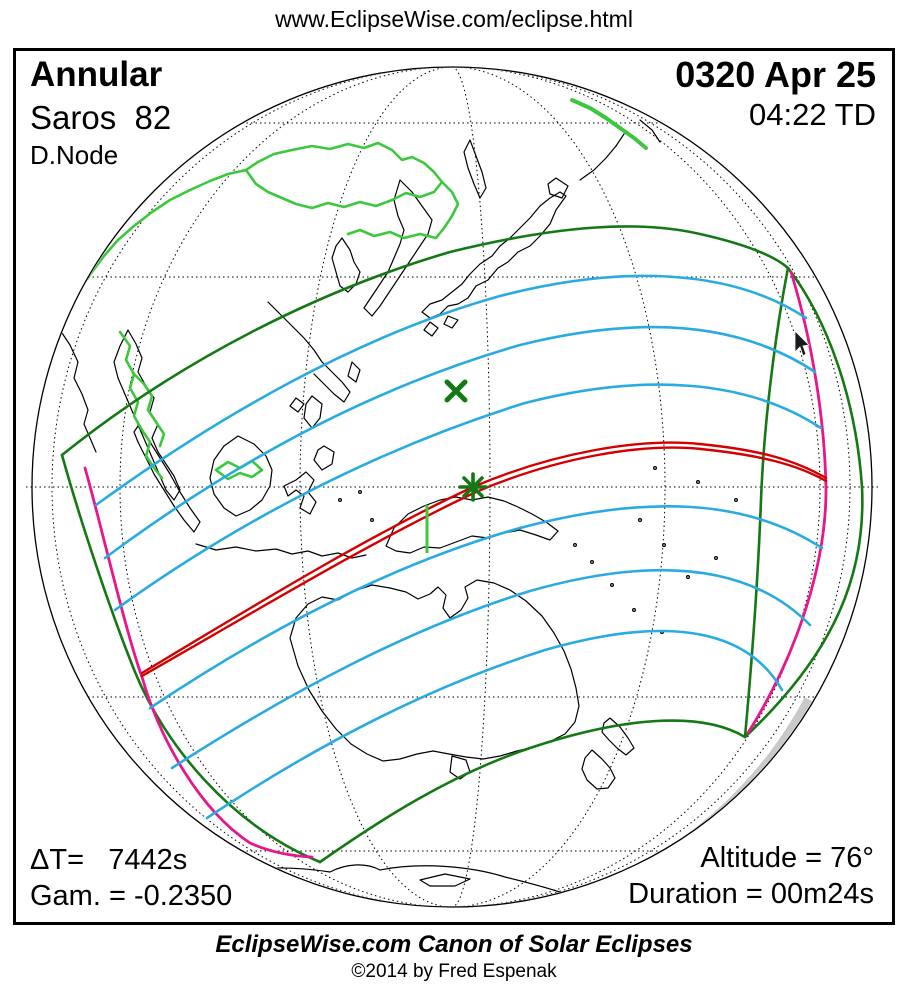  What do you see at coordinates (239, 470) in the screenshot?
I see `border-malaysia-borneo` at bounding box center [239, 470].